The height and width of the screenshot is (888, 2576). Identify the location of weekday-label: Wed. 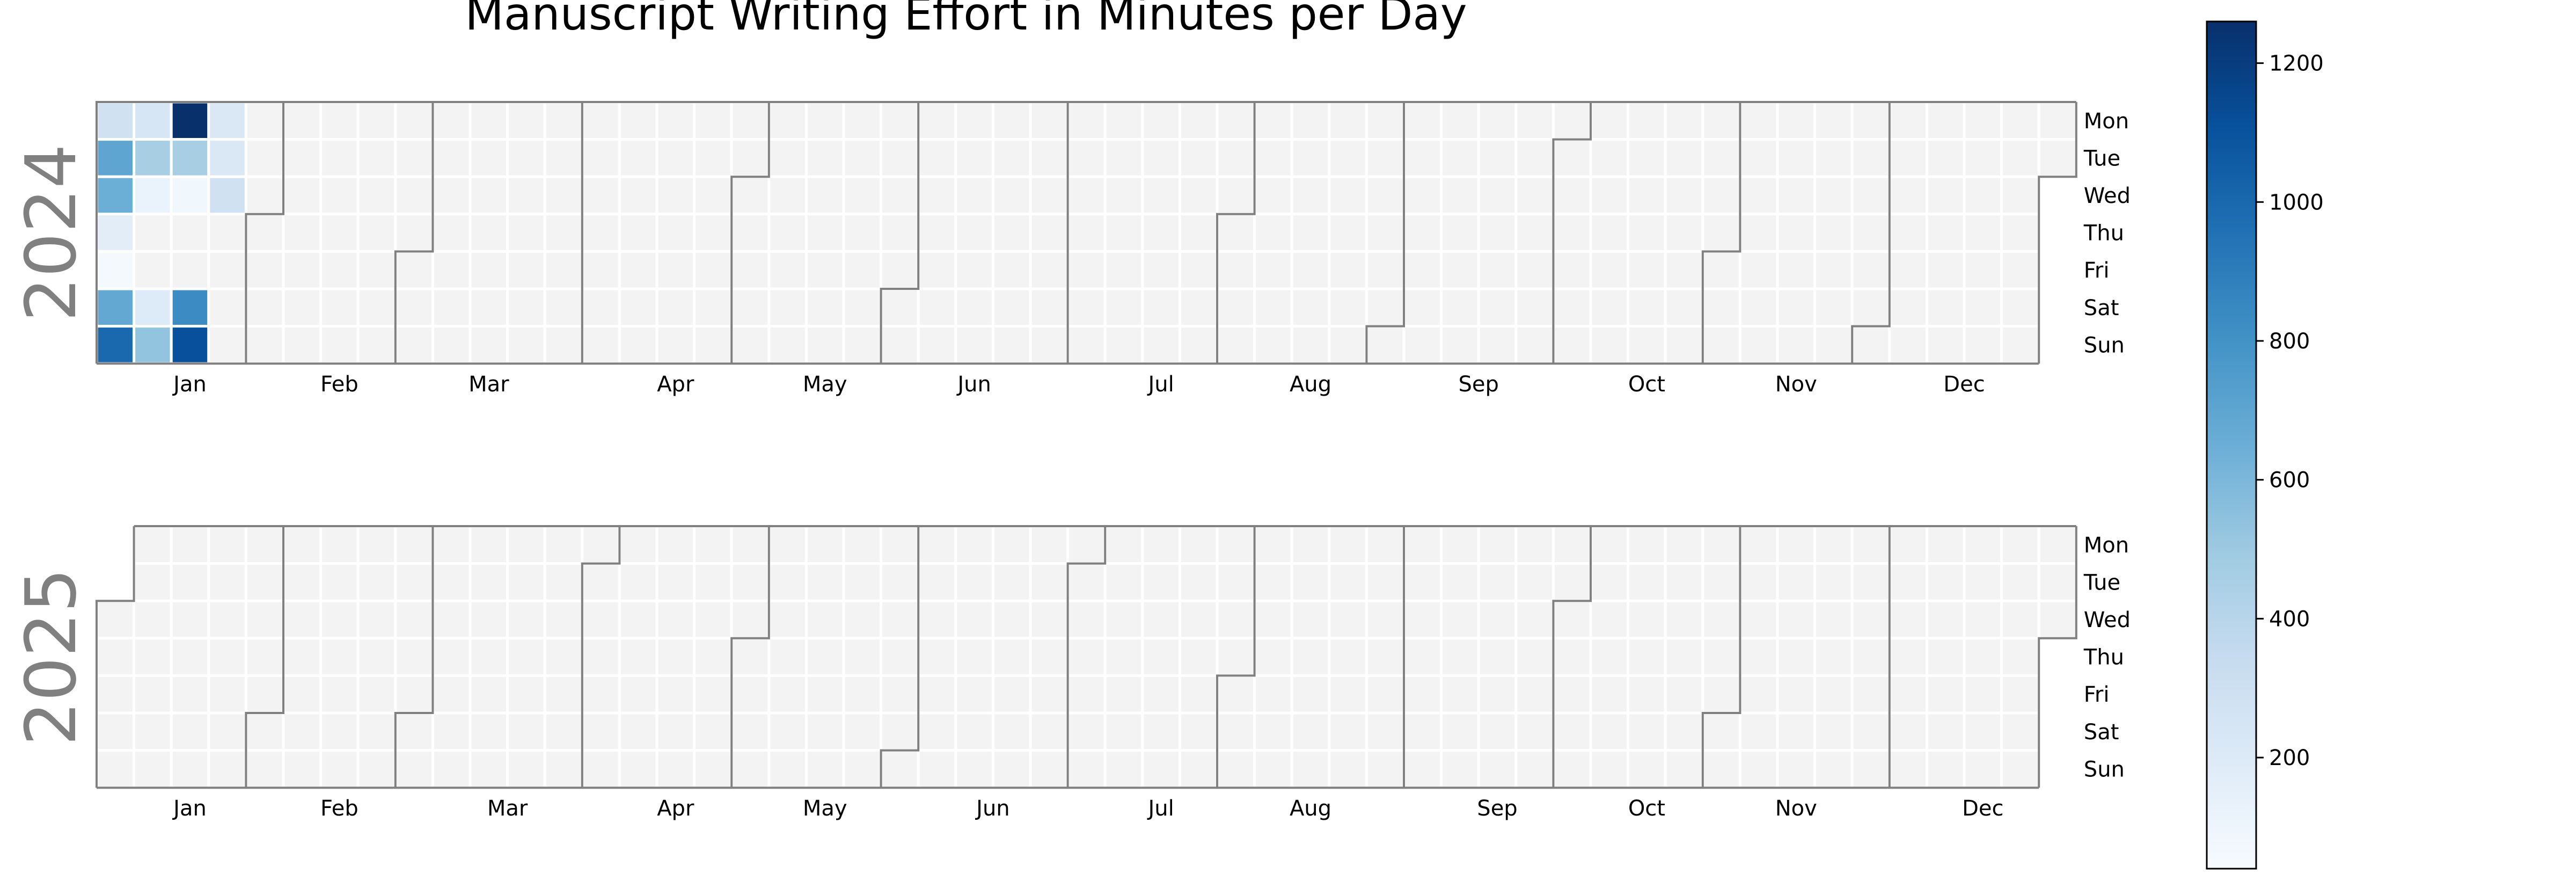
(2107, 620).